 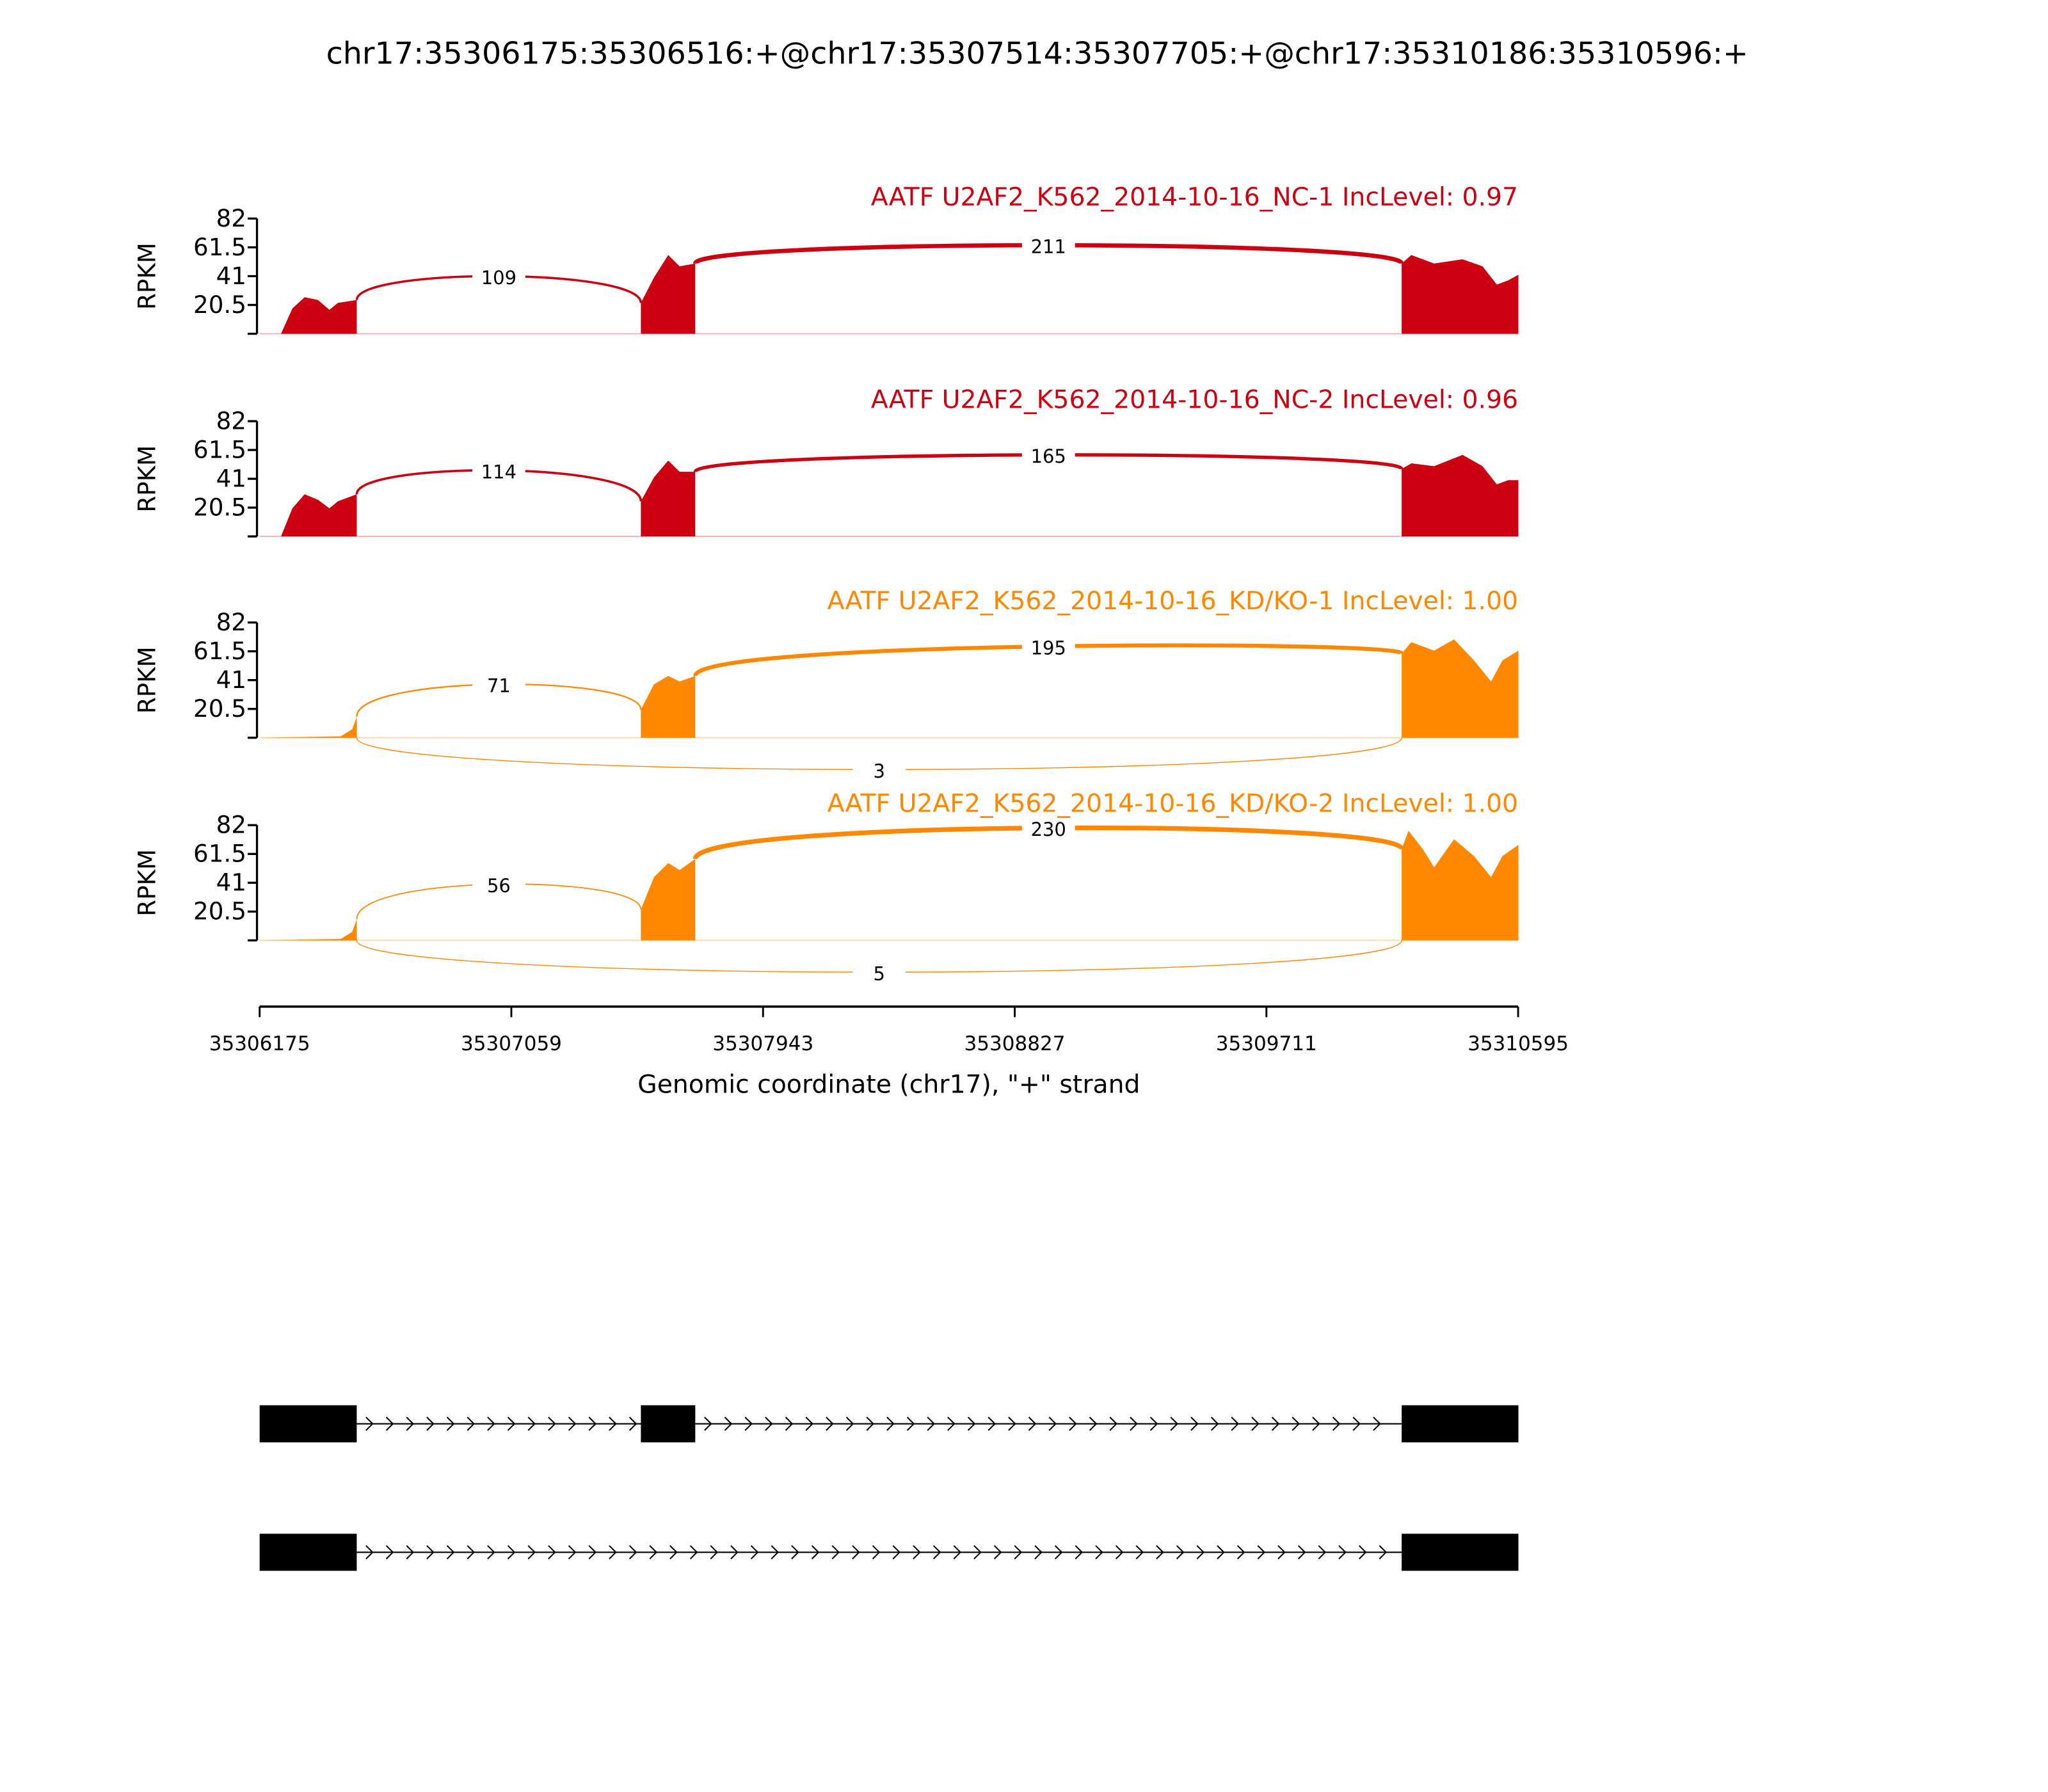 What do you see at coordinates (762, 1043) in the screenshot?
I see `x-tick-label: 35307943` at bounding box center [762, 1043].